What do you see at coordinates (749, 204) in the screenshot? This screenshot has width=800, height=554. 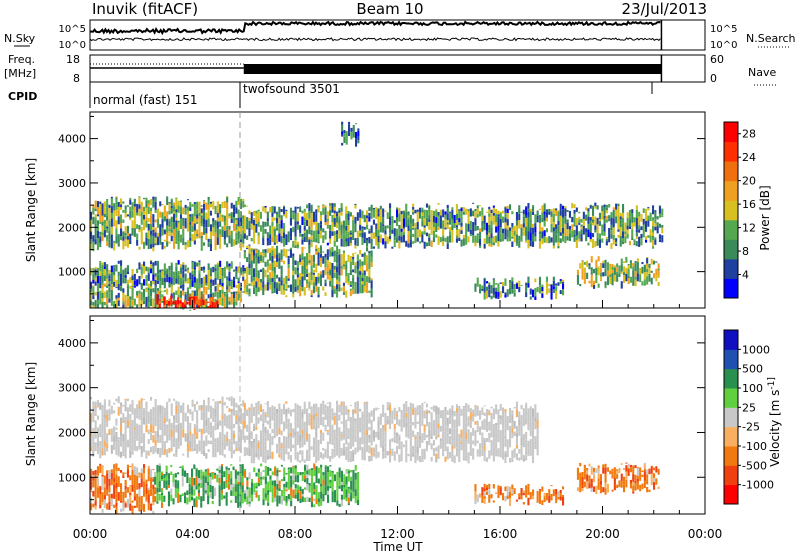 I see `power-colorbar-tick-label: 16` at bounding box center [749, 204].